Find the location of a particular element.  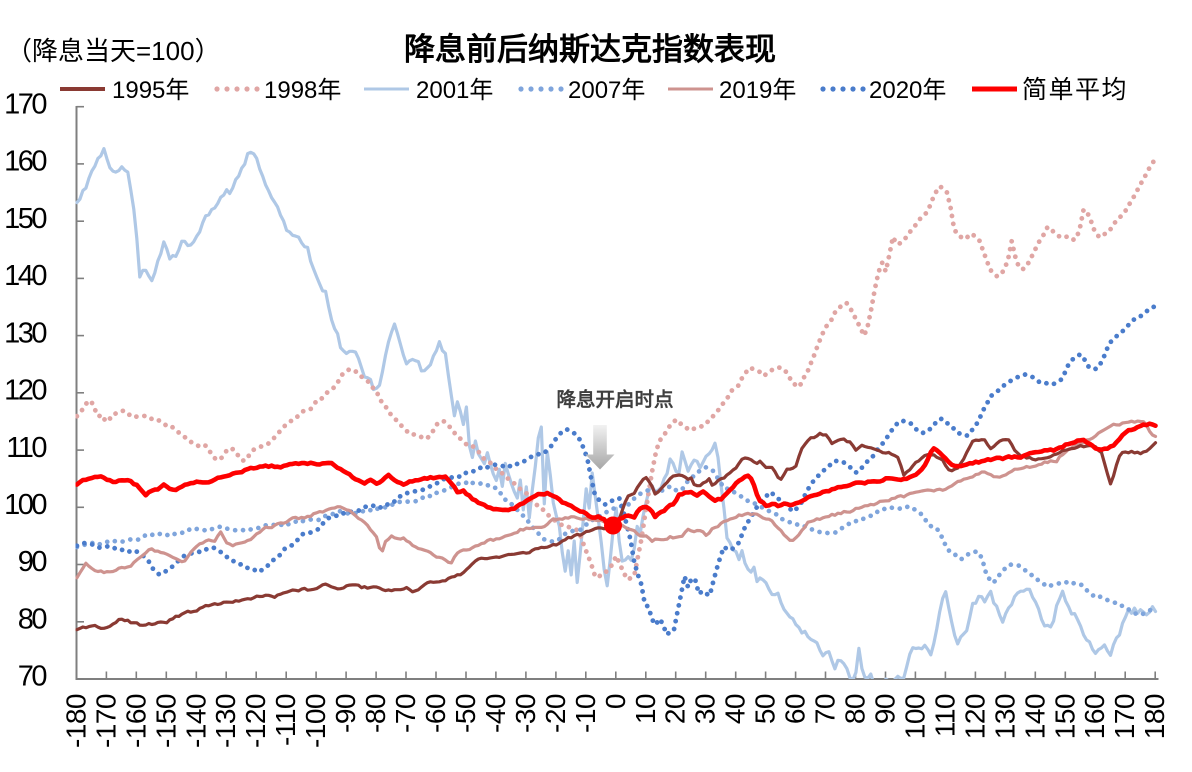

svg-text: 2007年 is located at coordinates (606, 90).